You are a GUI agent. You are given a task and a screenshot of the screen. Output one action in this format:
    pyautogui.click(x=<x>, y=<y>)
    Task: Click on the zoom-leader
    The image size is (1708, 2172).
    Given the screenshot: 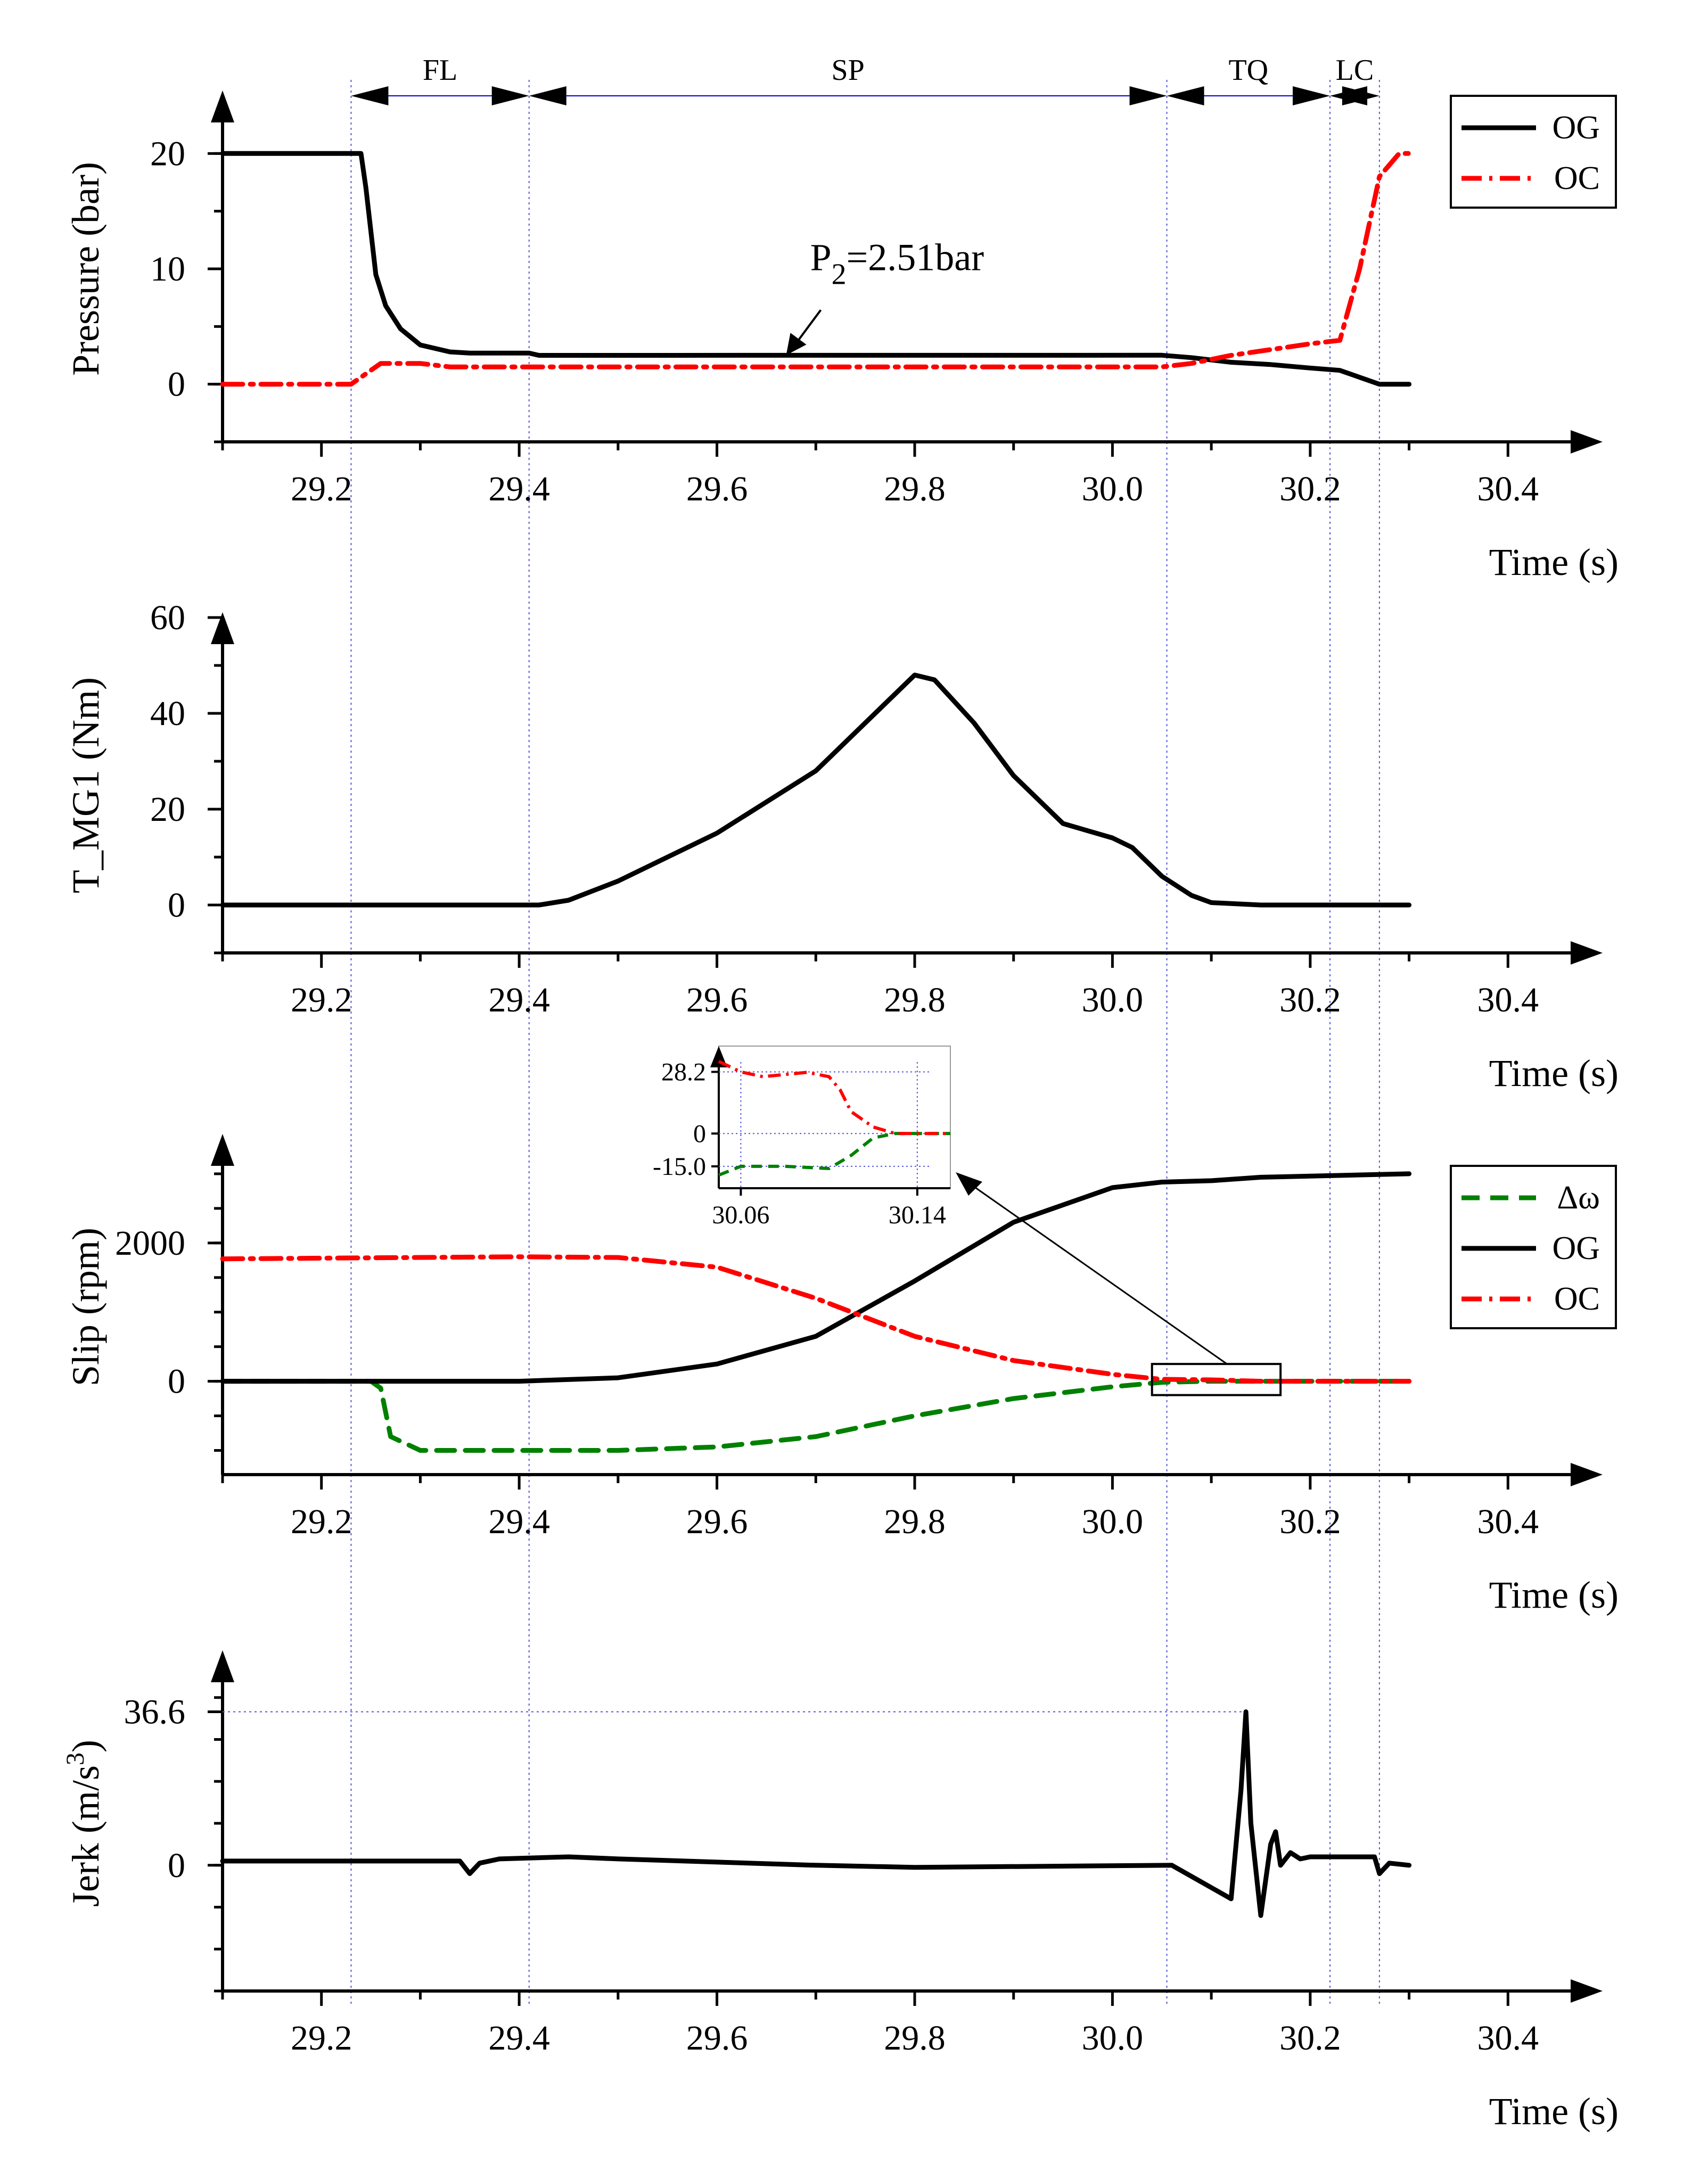 What is the action you would take?
    pyautogui.click(x=1094, y=1270)
    